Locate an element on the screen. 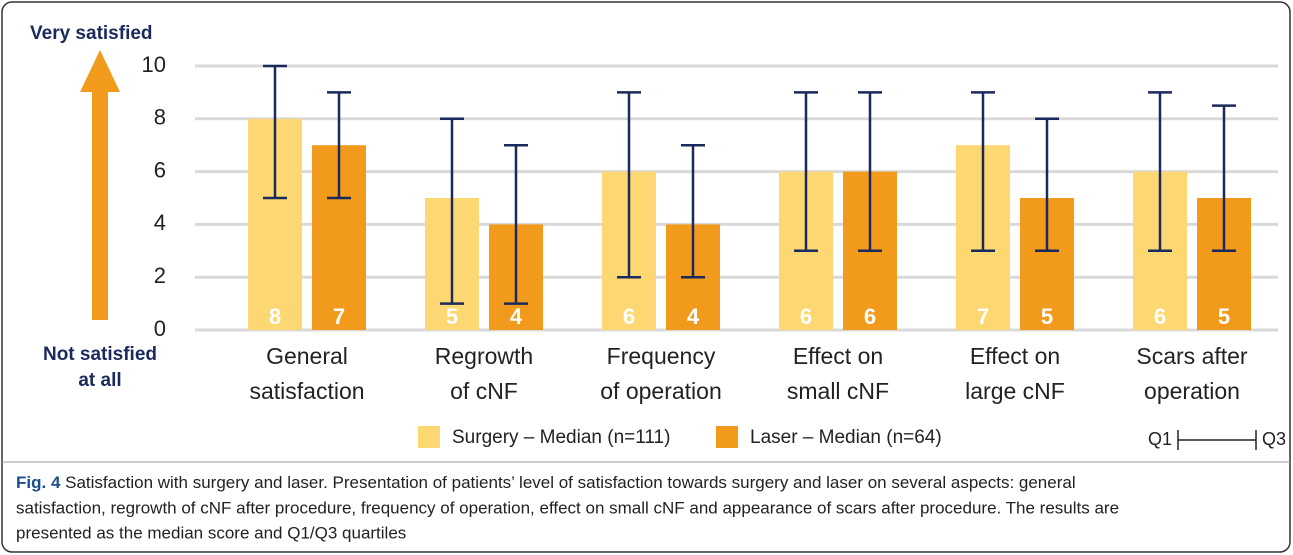  y-tick-label: 6 is located at coordinates (160, 169).